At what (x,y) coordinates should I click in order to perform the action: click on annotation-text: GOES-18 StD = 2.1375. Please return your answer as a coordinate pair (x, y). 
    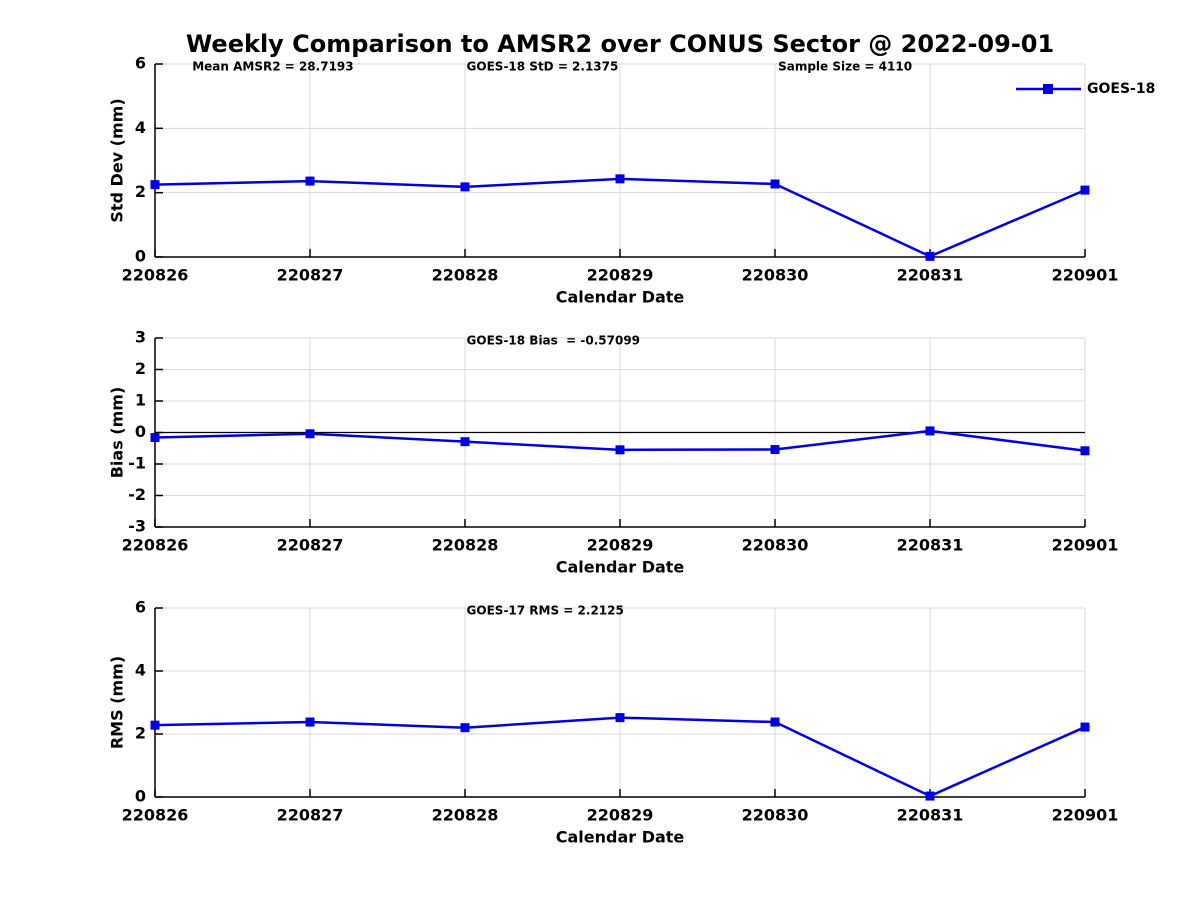
    Looking at the image, I should click on (543, 67).